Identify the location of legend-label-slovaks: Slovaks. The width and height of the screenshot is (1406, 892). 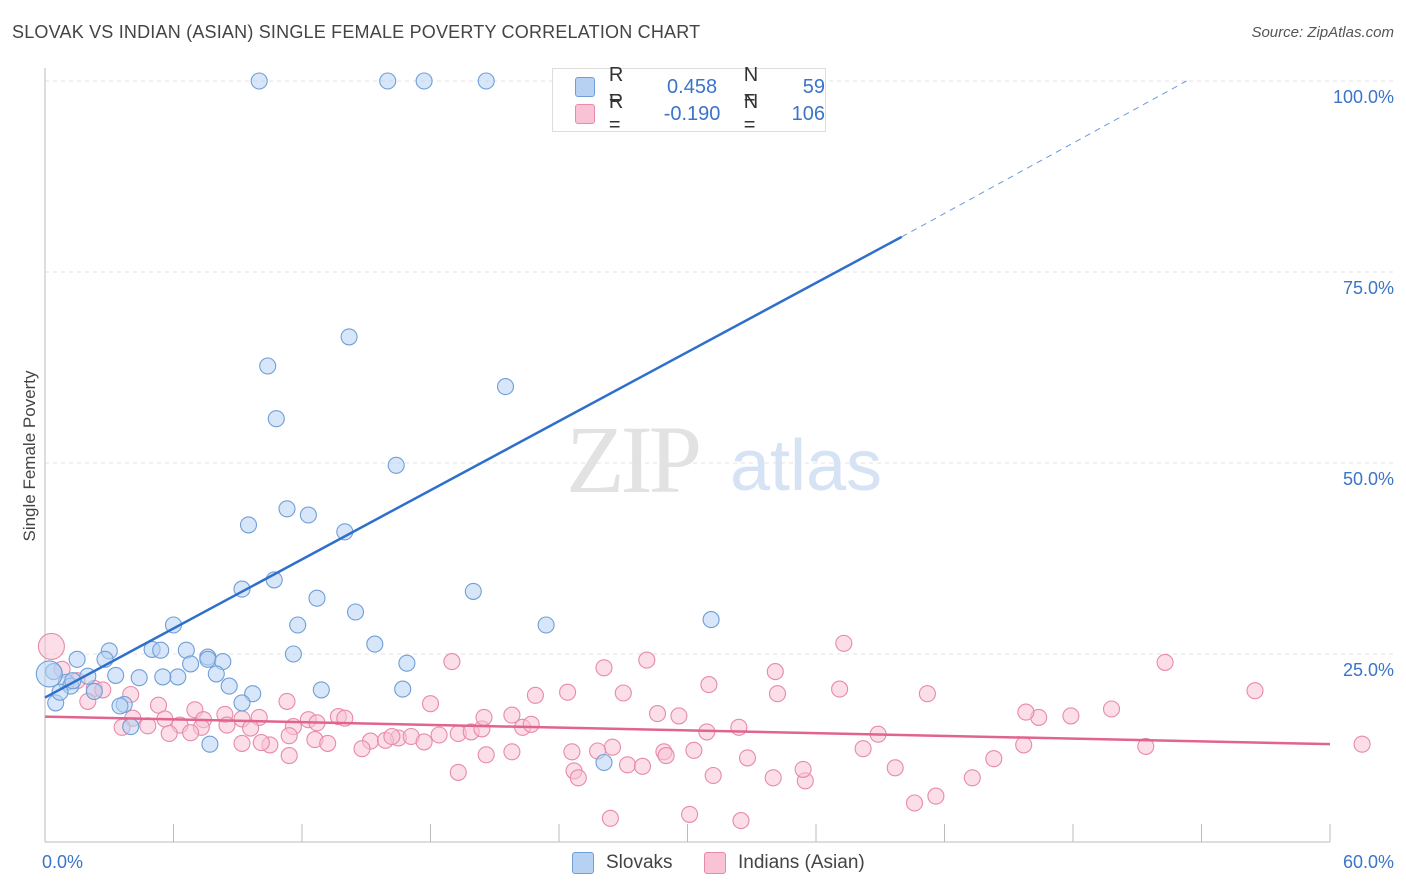
(639, 862).